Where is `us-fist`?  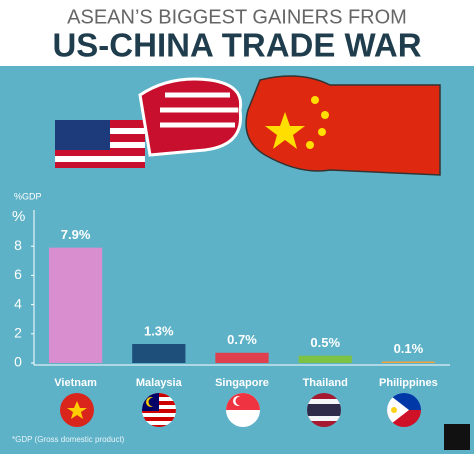
us-fist is located at coordinates (149, 122).